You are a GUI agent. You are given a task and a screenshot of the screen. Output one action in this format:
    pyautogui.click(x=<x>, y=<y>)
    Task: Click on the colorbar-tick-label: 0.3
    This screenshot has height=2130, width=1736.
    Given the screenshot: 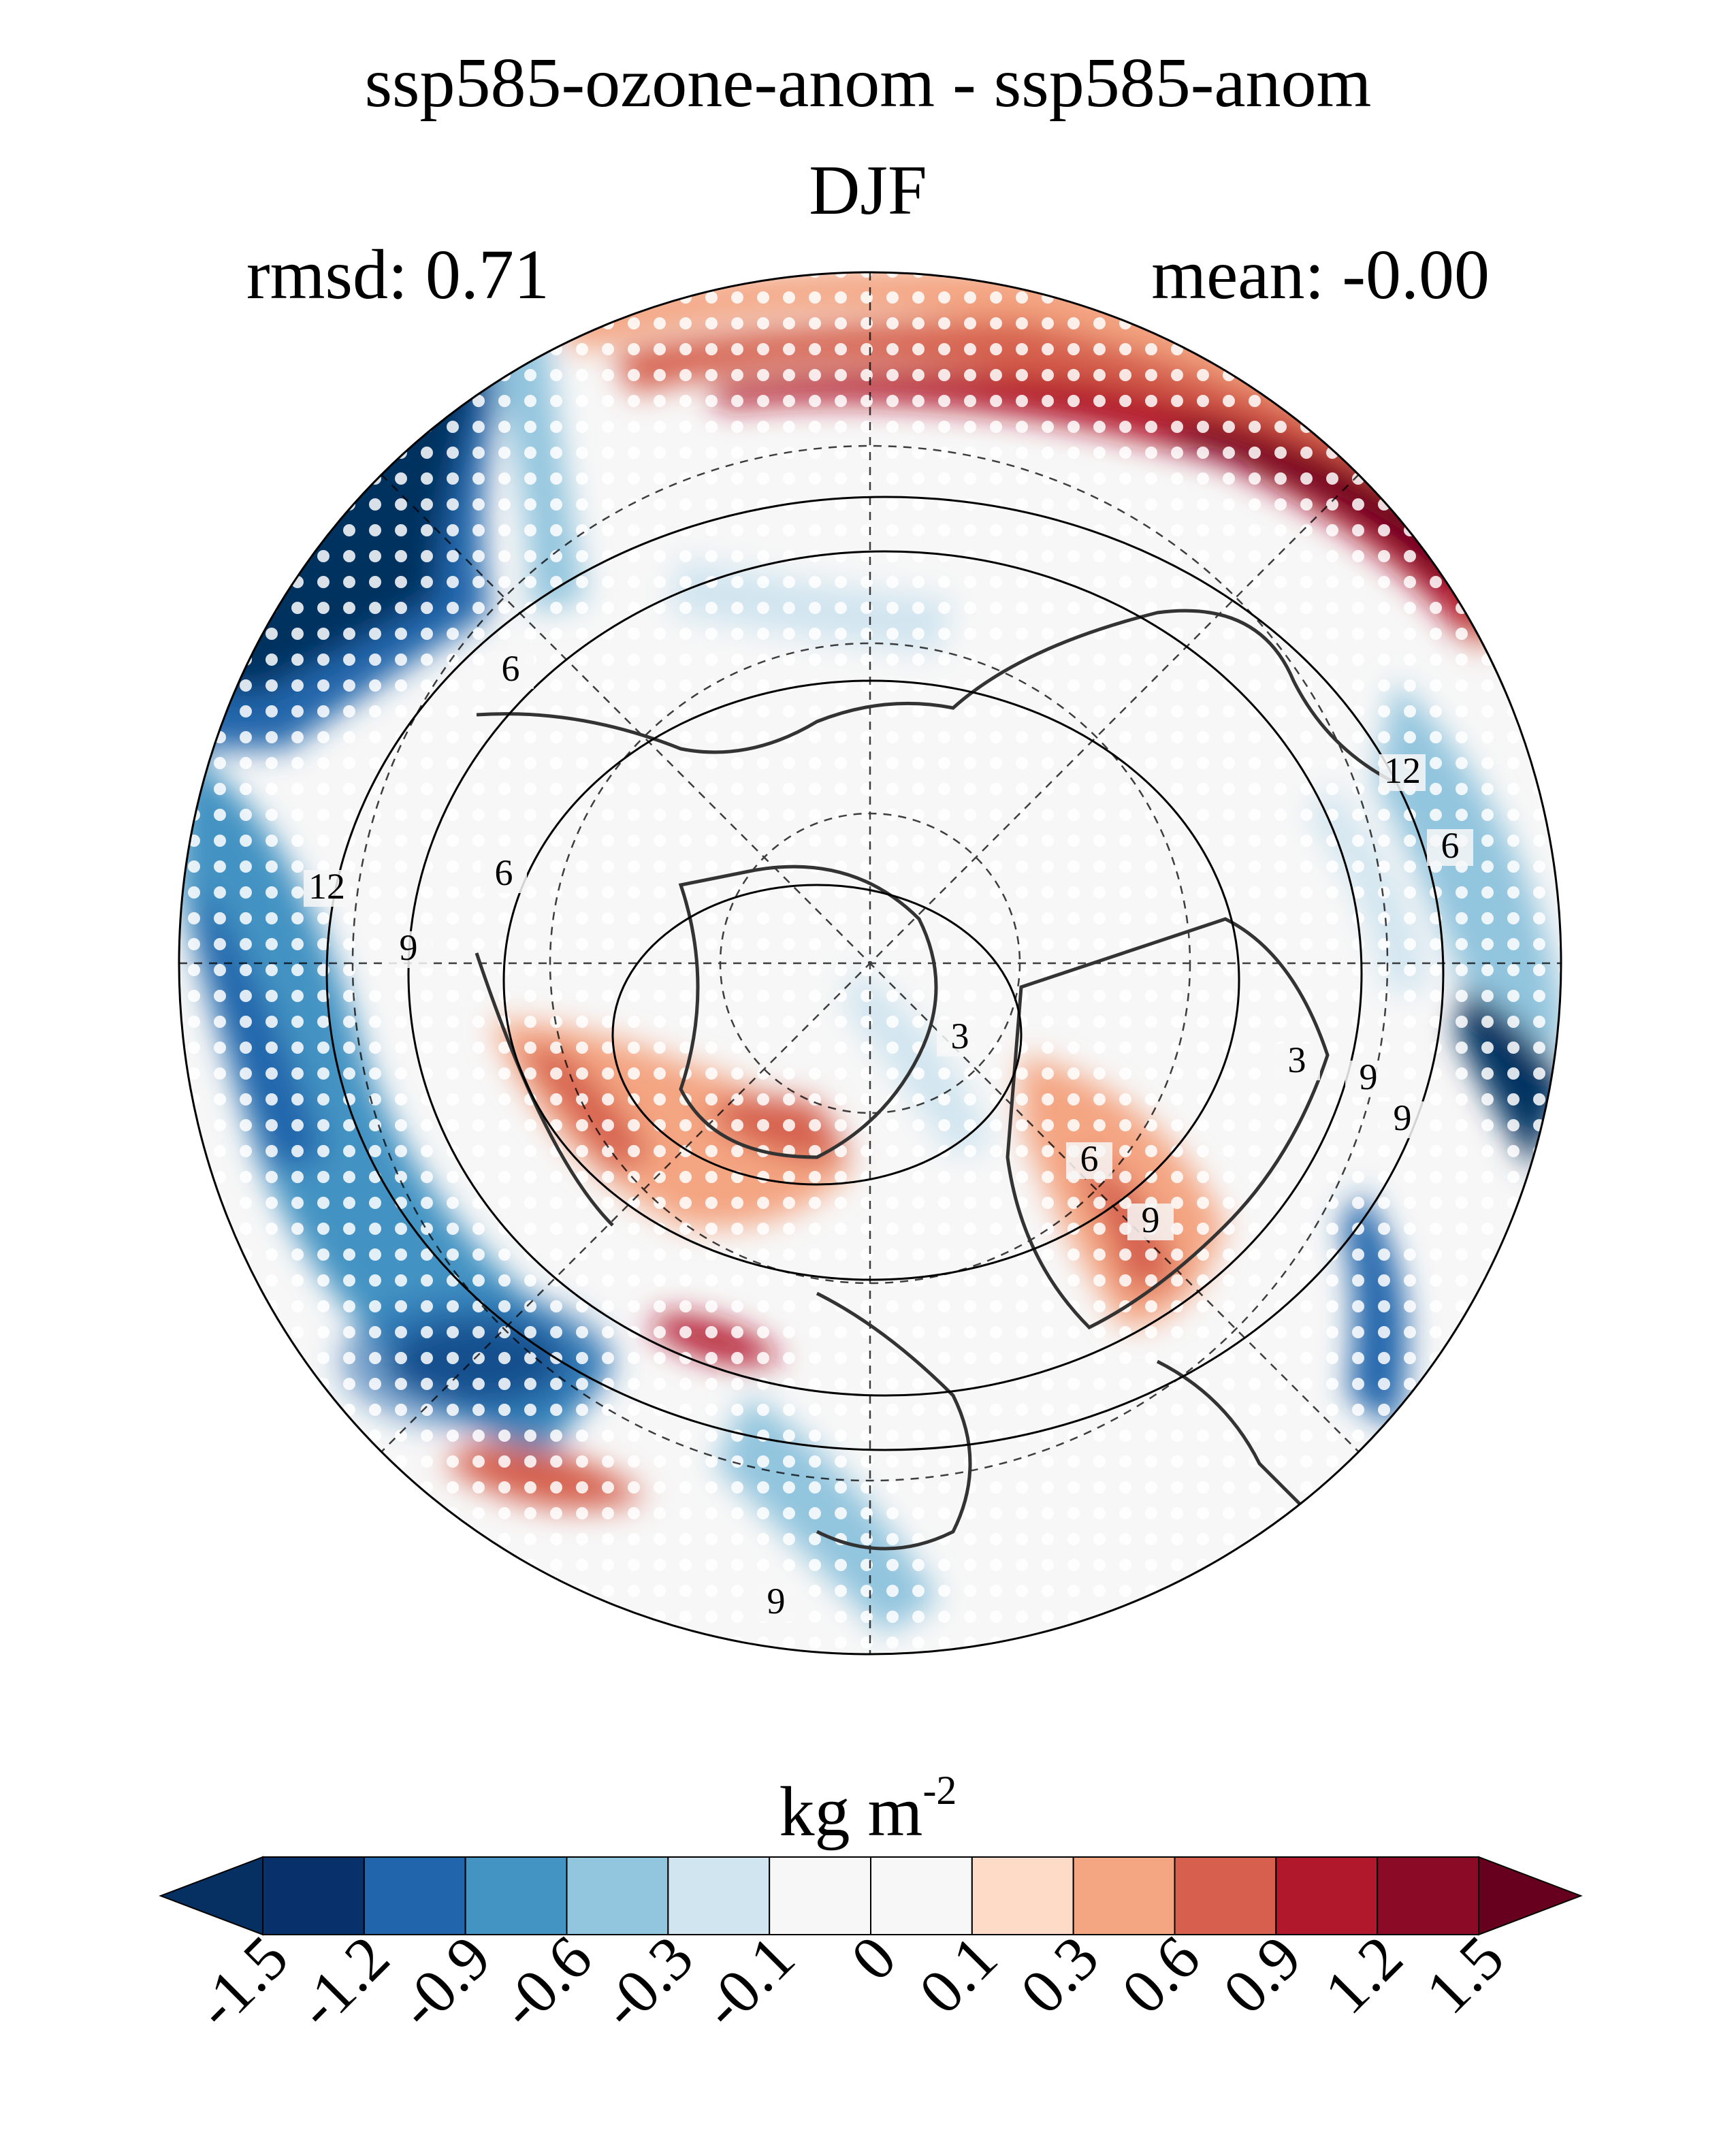 What is the action you would take?
    pyautogui.click(x=1059, y=1974)
    